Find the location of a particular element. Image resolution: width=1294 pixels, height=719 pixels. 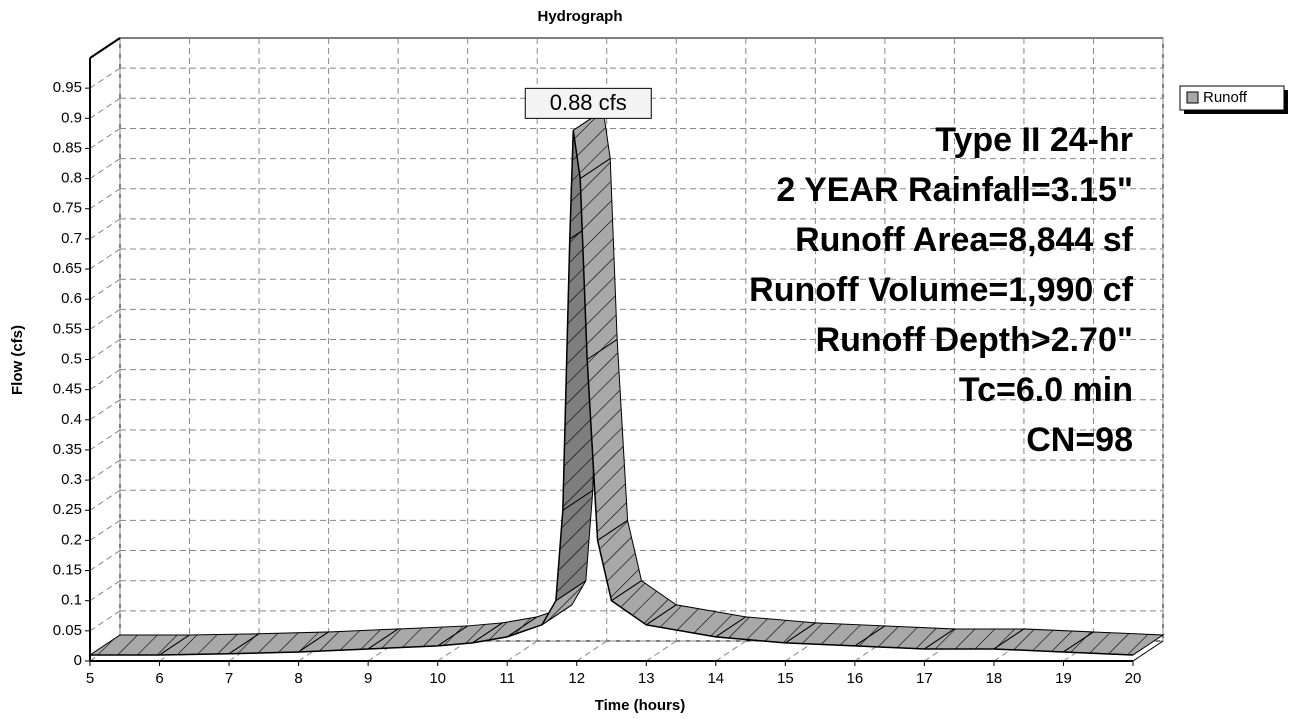

x-axis-label: Time (hours) is located at coordinates (640, 705).